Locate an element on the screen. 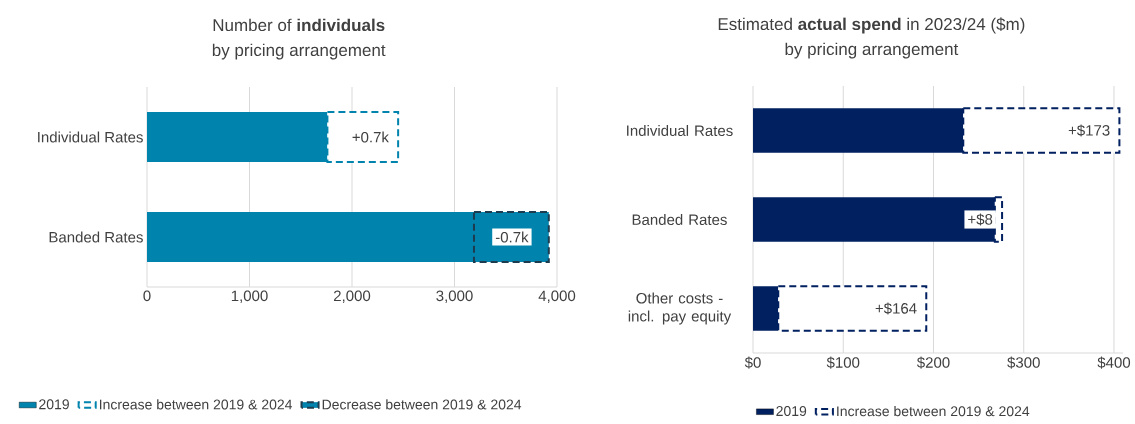  legend-label: Decrease between 2019 & 2024 is located at coordinates (422, 404).